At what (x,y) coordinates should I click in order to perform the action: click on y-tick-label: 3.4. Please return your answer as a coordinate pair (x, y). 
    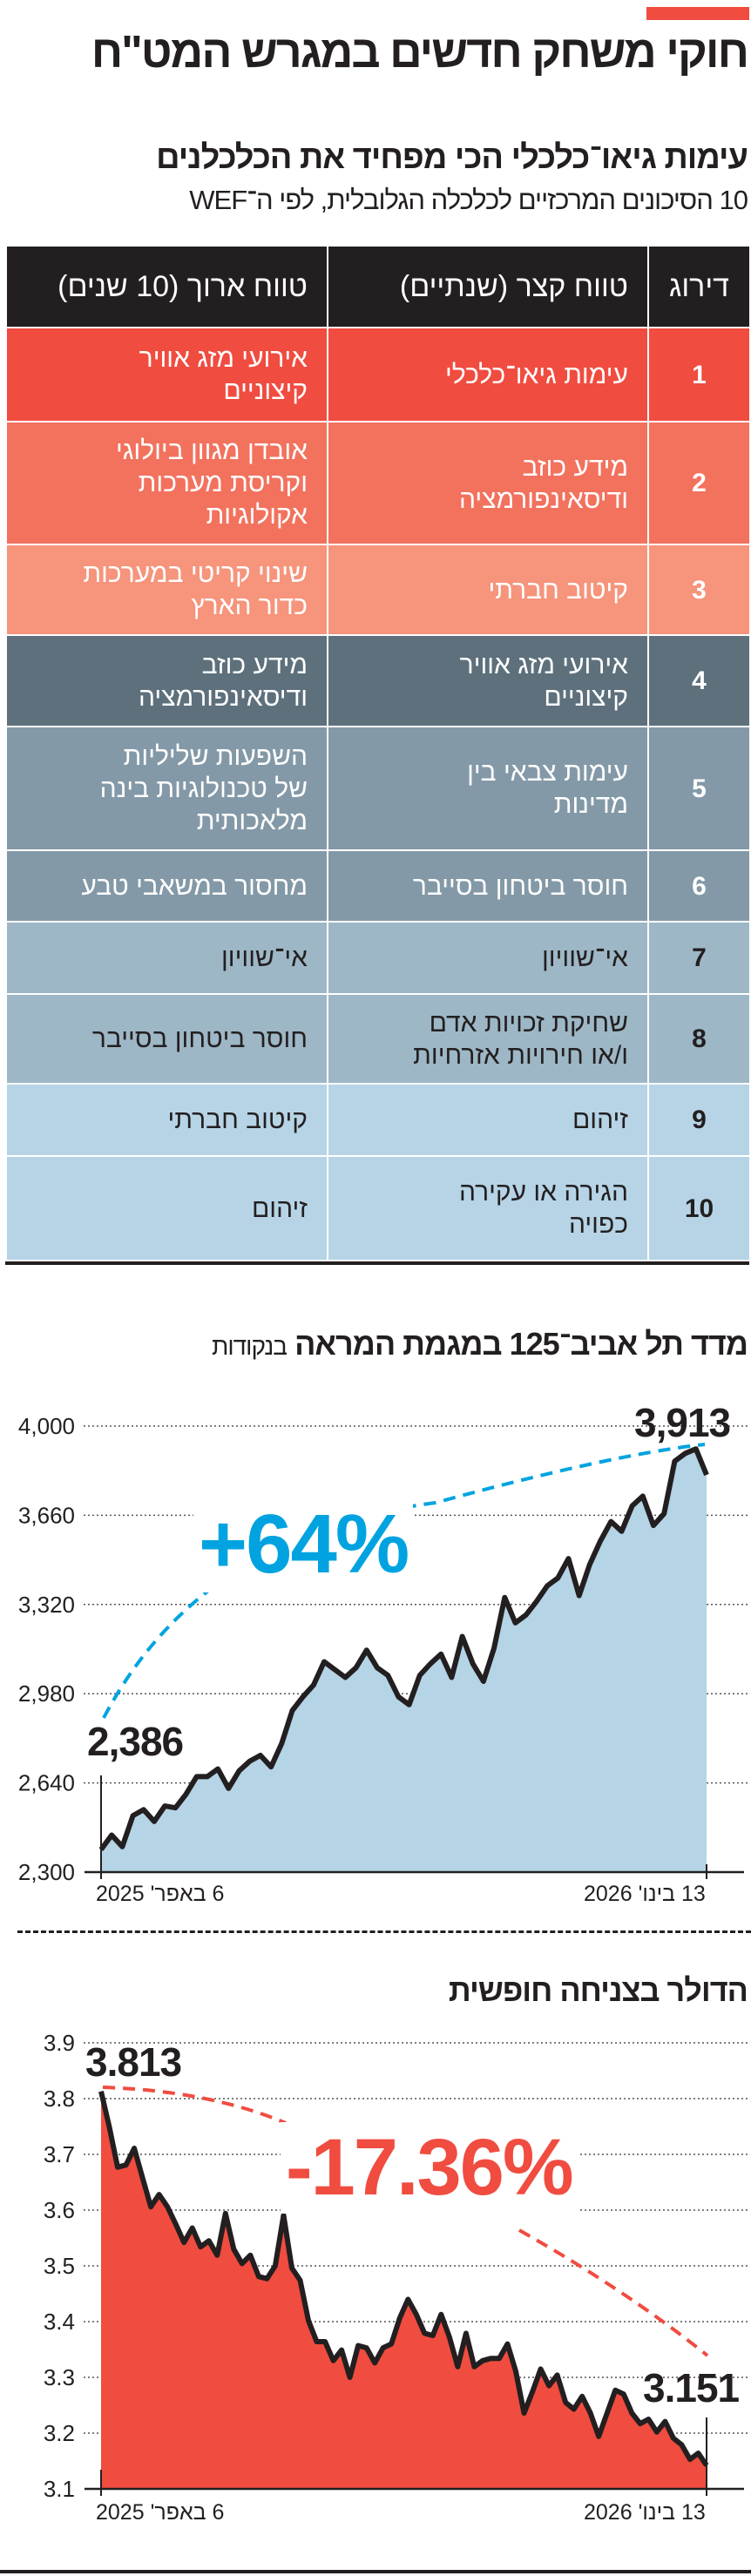
    Looking at the image, I should click on (59, 2322).